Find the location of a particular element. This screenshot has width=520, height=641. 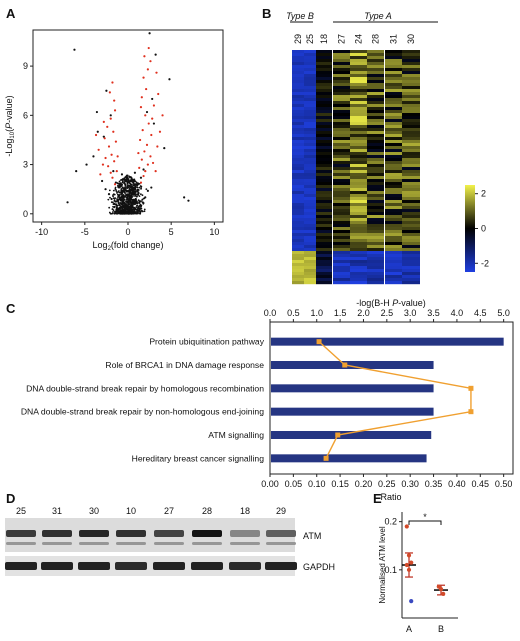

heatmap-group-type-b: Type B is located at coordinates (300, 16).